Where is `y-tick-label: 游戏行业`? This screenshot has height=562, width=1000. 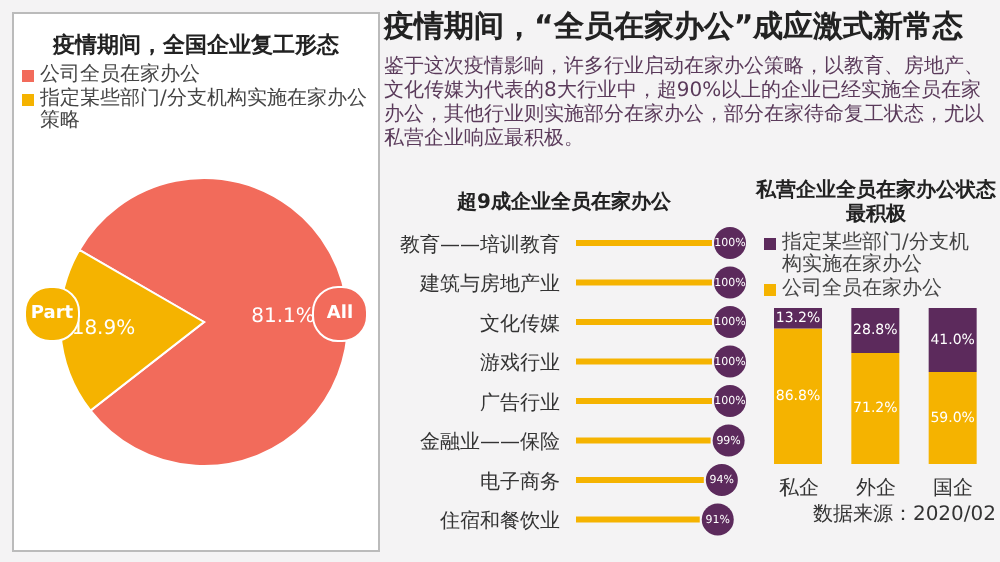
y-tick-label: 游戏行业 is located at coordinates (520, 363).